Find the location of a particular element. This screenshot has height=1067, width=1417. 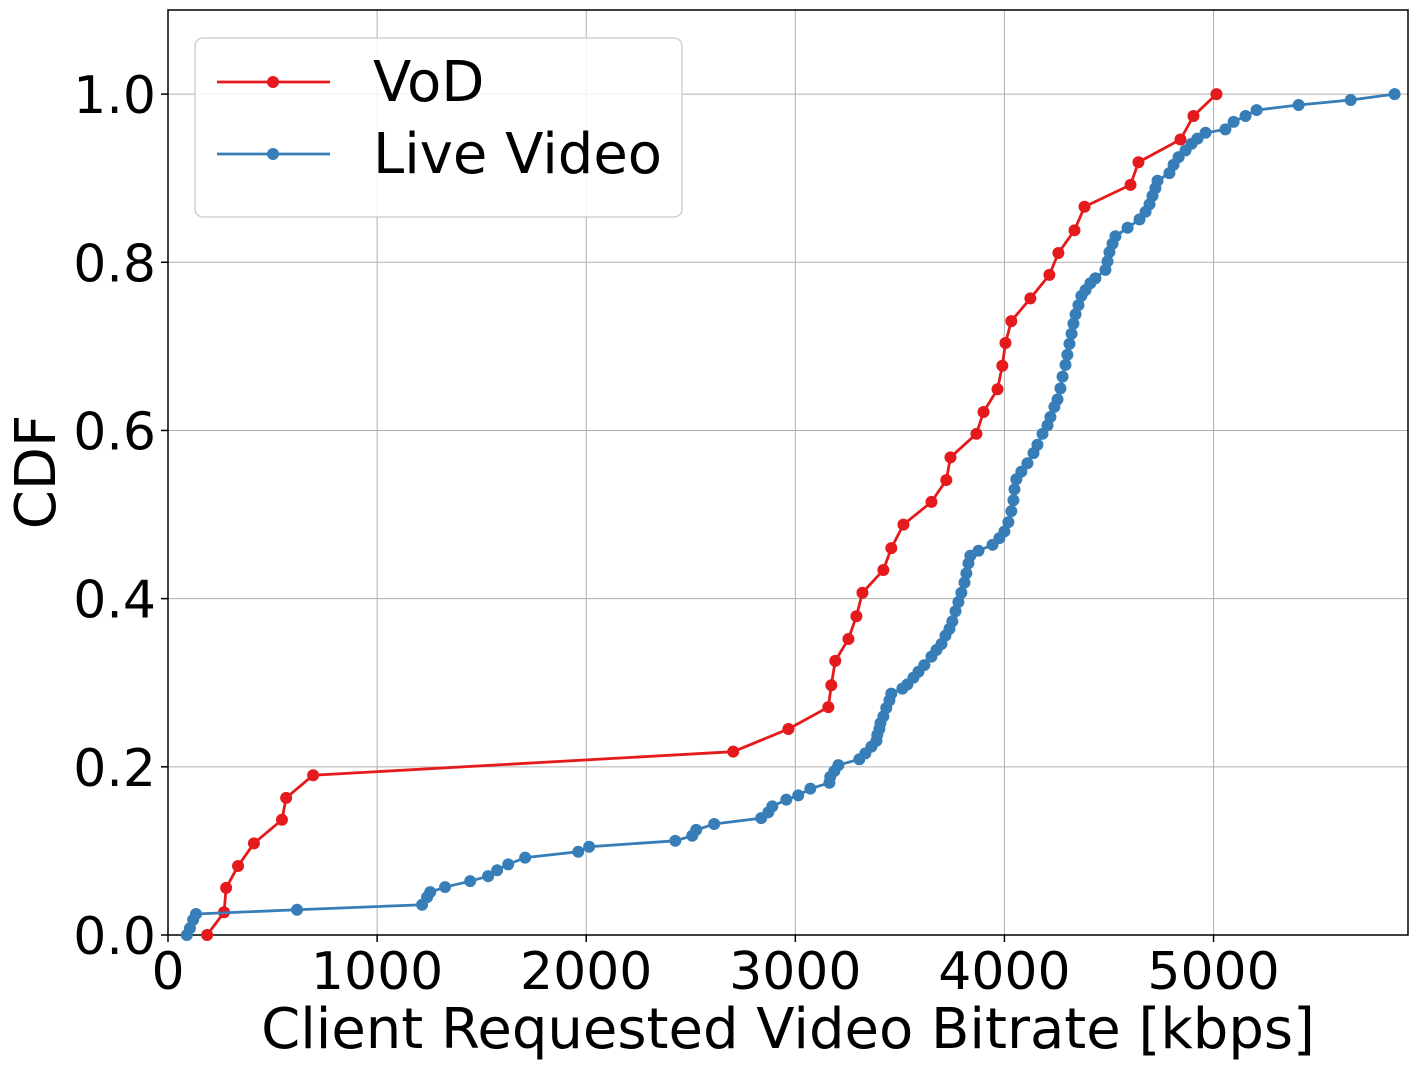

x-axis-label: Client Requested Video Bitrate [kbps] is located at coordinates (788, 1029).